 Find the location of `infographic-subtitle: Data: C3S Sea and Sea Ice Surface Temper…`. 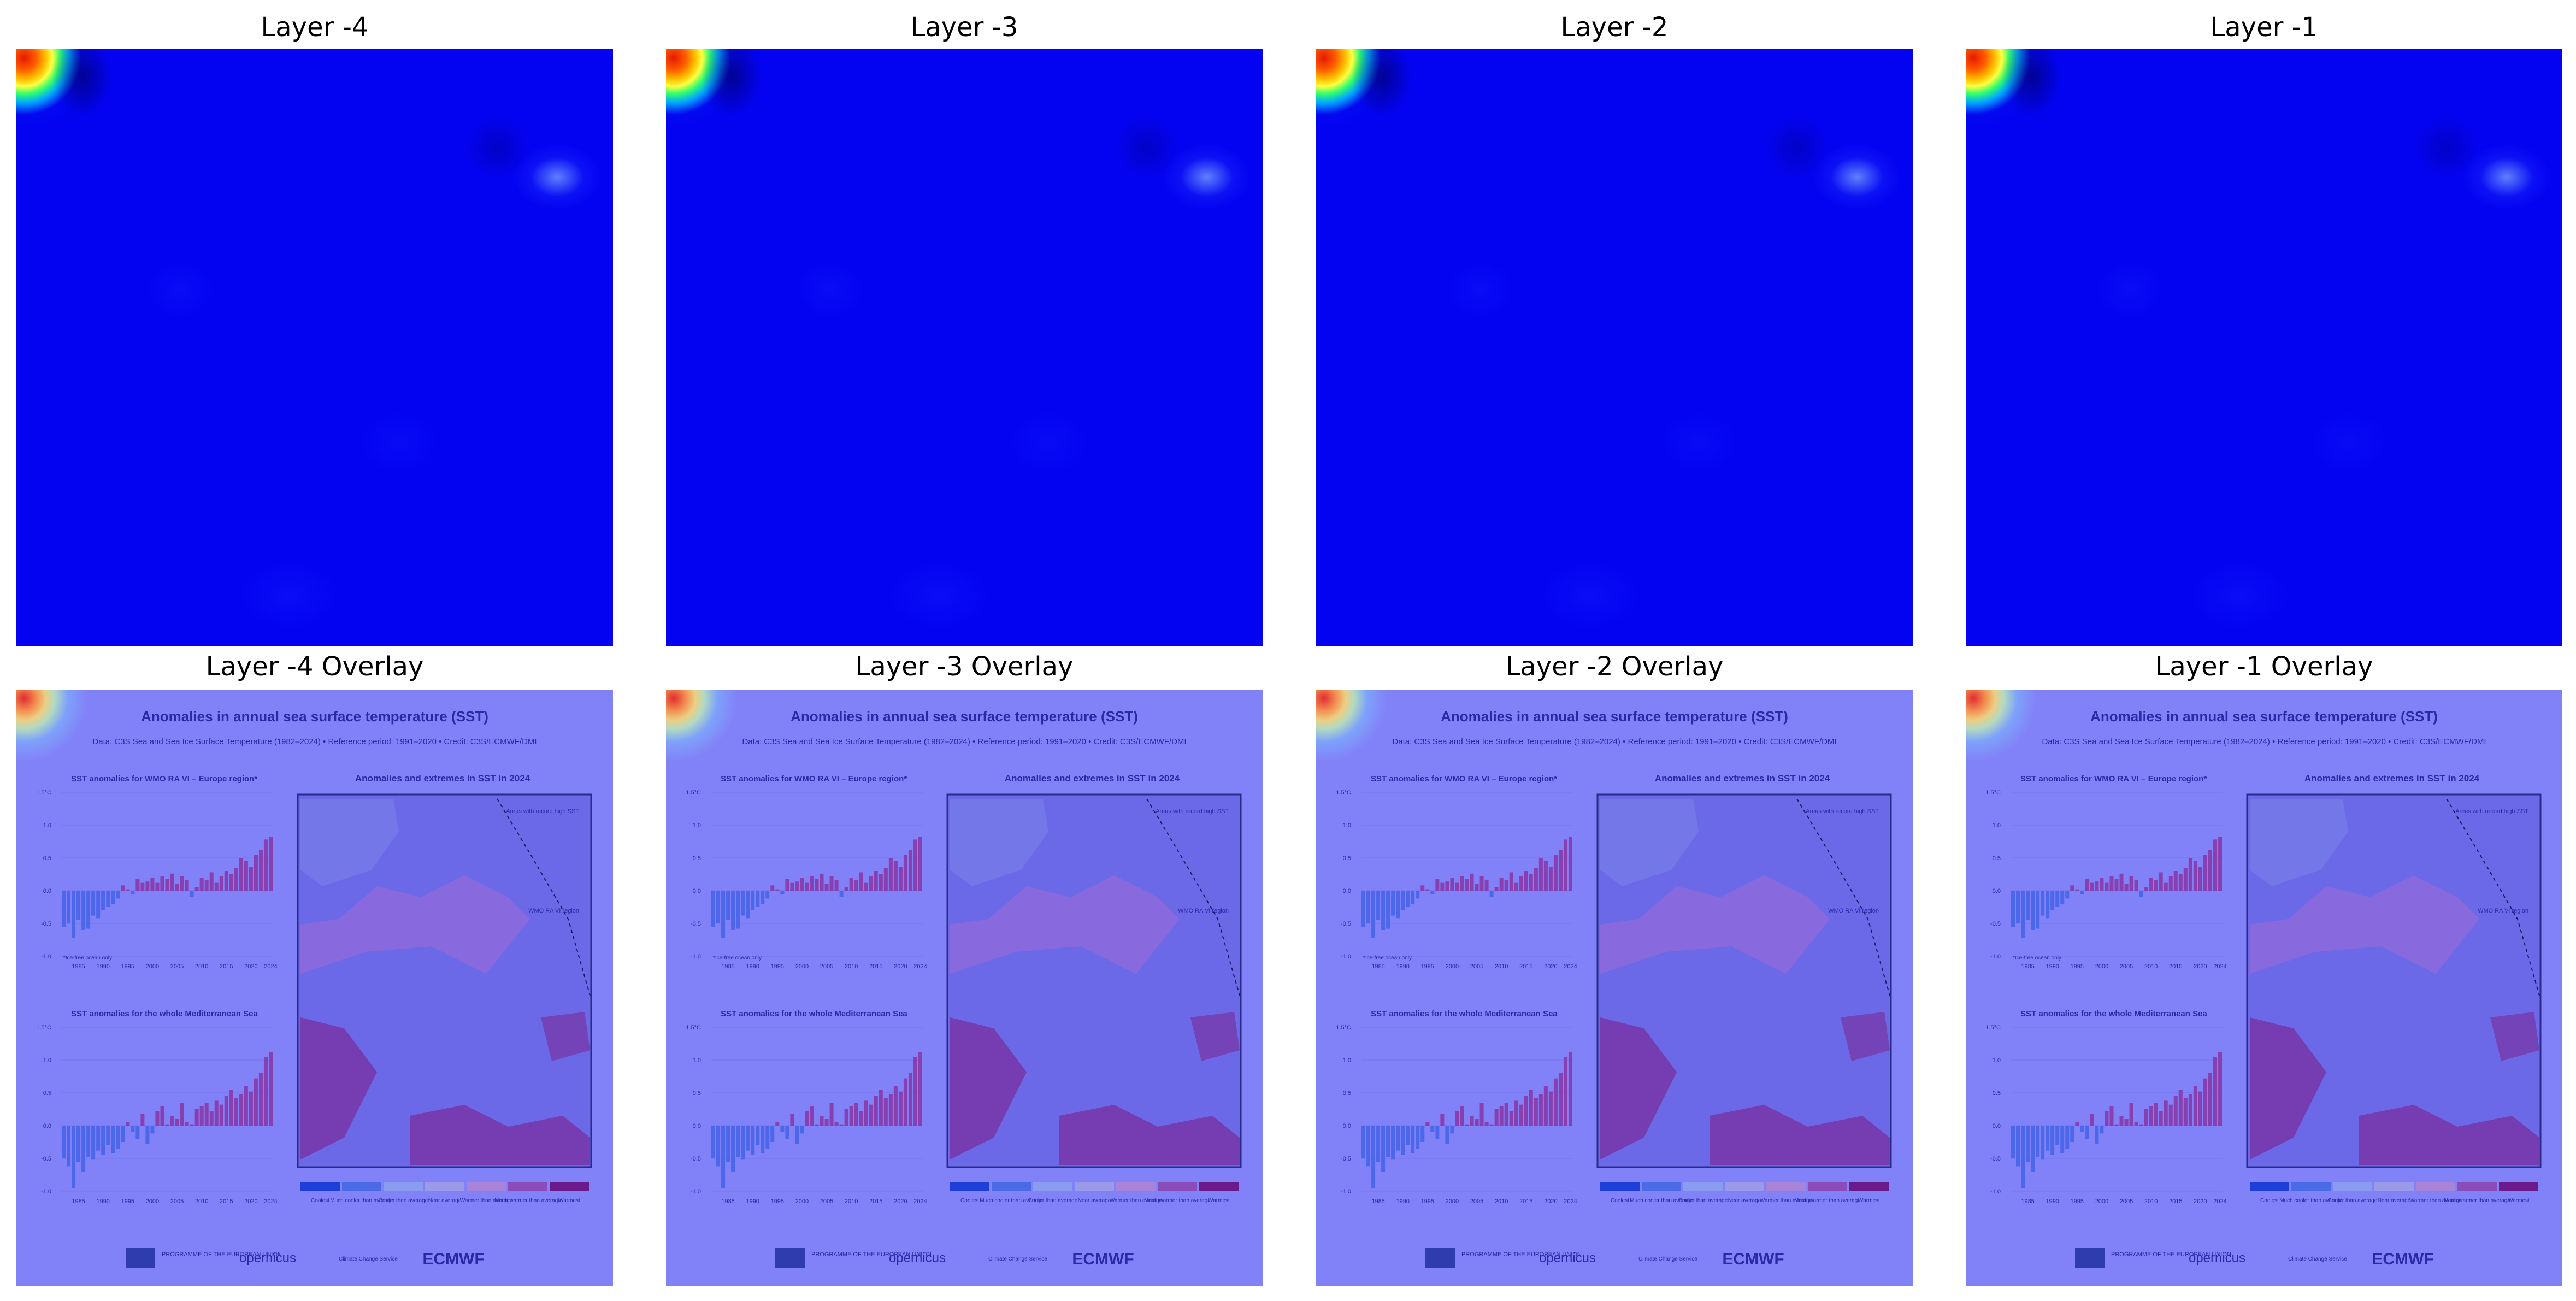

infographic-subtitle: Data: C3S Sea and Sea Ice Surface Temper… is located at coordinates (1614, 741).